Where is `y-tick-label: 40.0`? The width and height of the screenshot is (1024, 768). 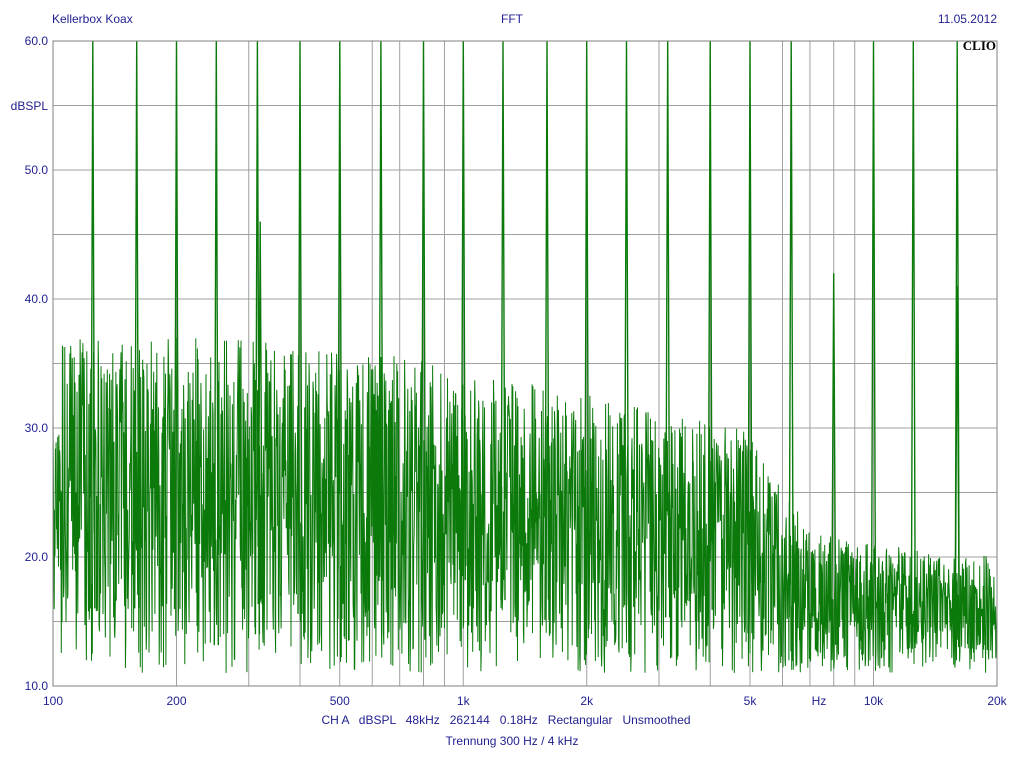 y-tick-label: 40.0 is located at coordinates (37, 299).